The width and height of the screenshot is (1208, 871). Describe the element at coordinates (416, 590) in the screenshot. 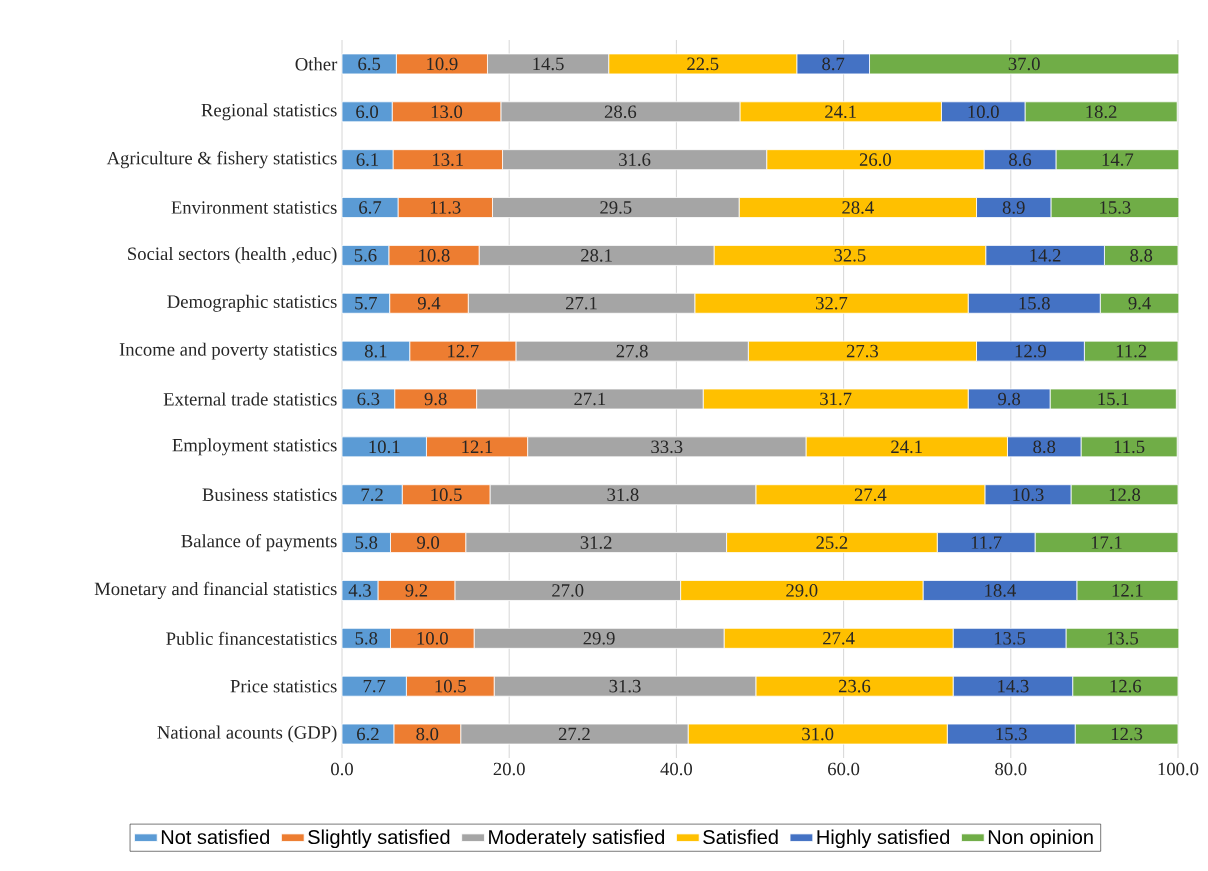

I see `data-label: 9.2` at that location.